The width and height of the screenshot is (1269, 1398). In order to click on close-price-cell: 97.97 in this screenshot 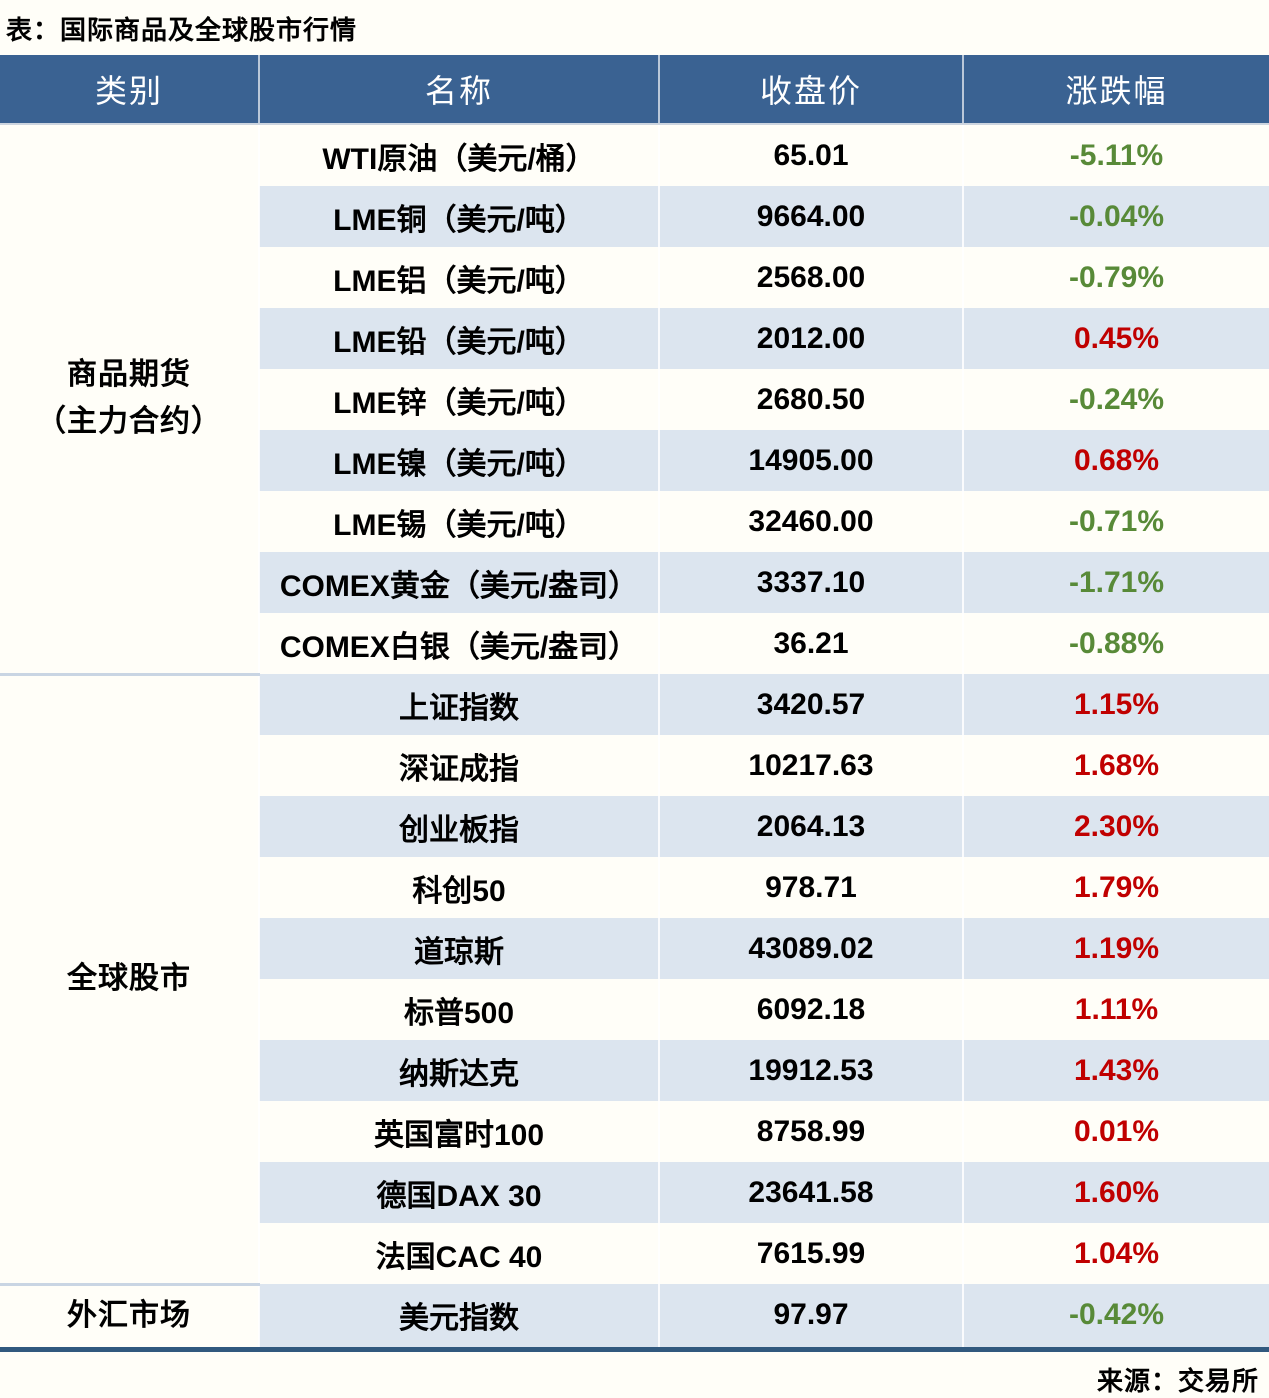, I will do `click(811, 1316)`.